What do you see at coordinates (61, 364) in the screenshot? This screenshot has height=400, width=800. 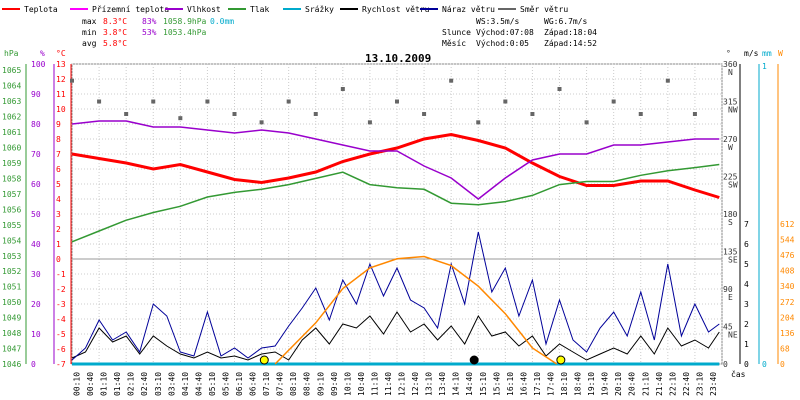 I see `temp-tick-20: -7` at bounding box center [61, 364].